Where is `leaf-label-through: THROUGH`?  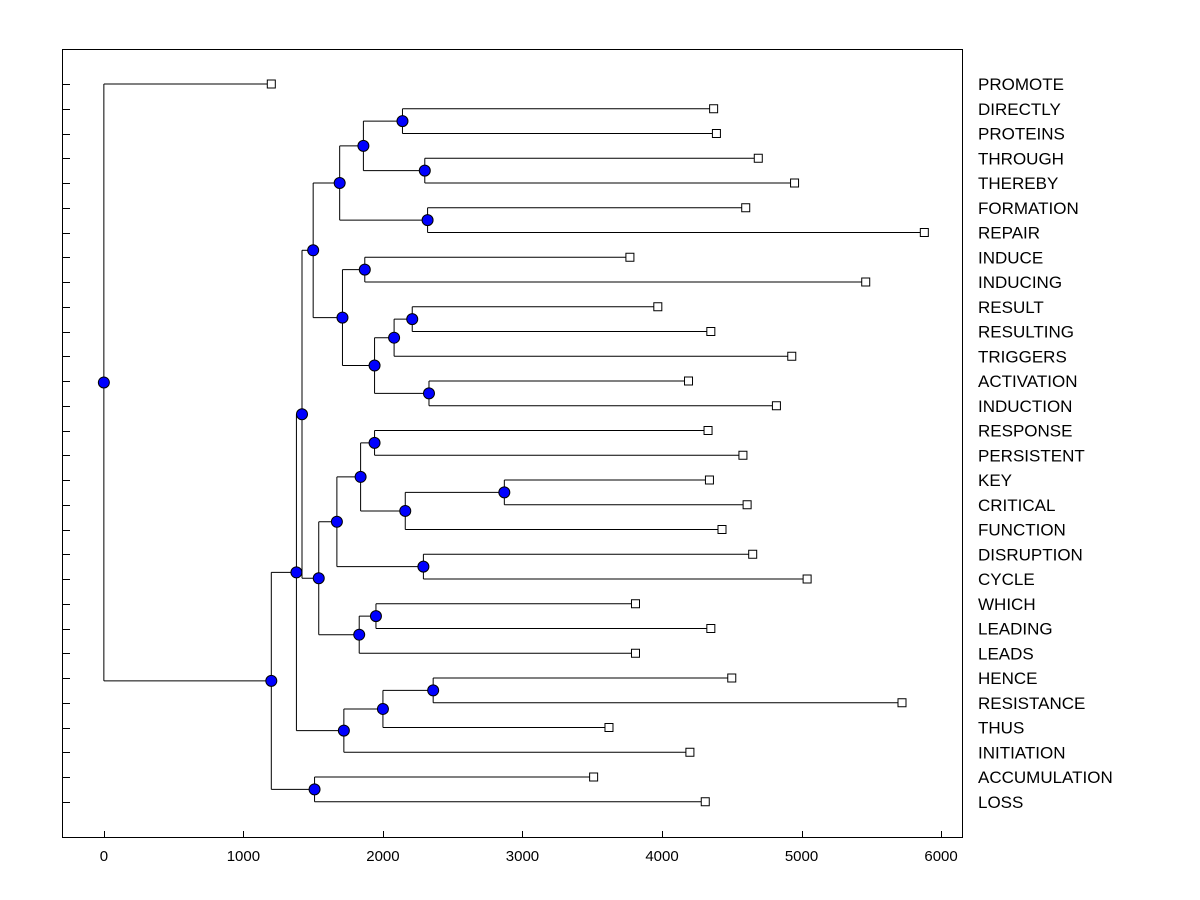
leaf-label-through: THROUGH is located at coordinates (1021, 158).